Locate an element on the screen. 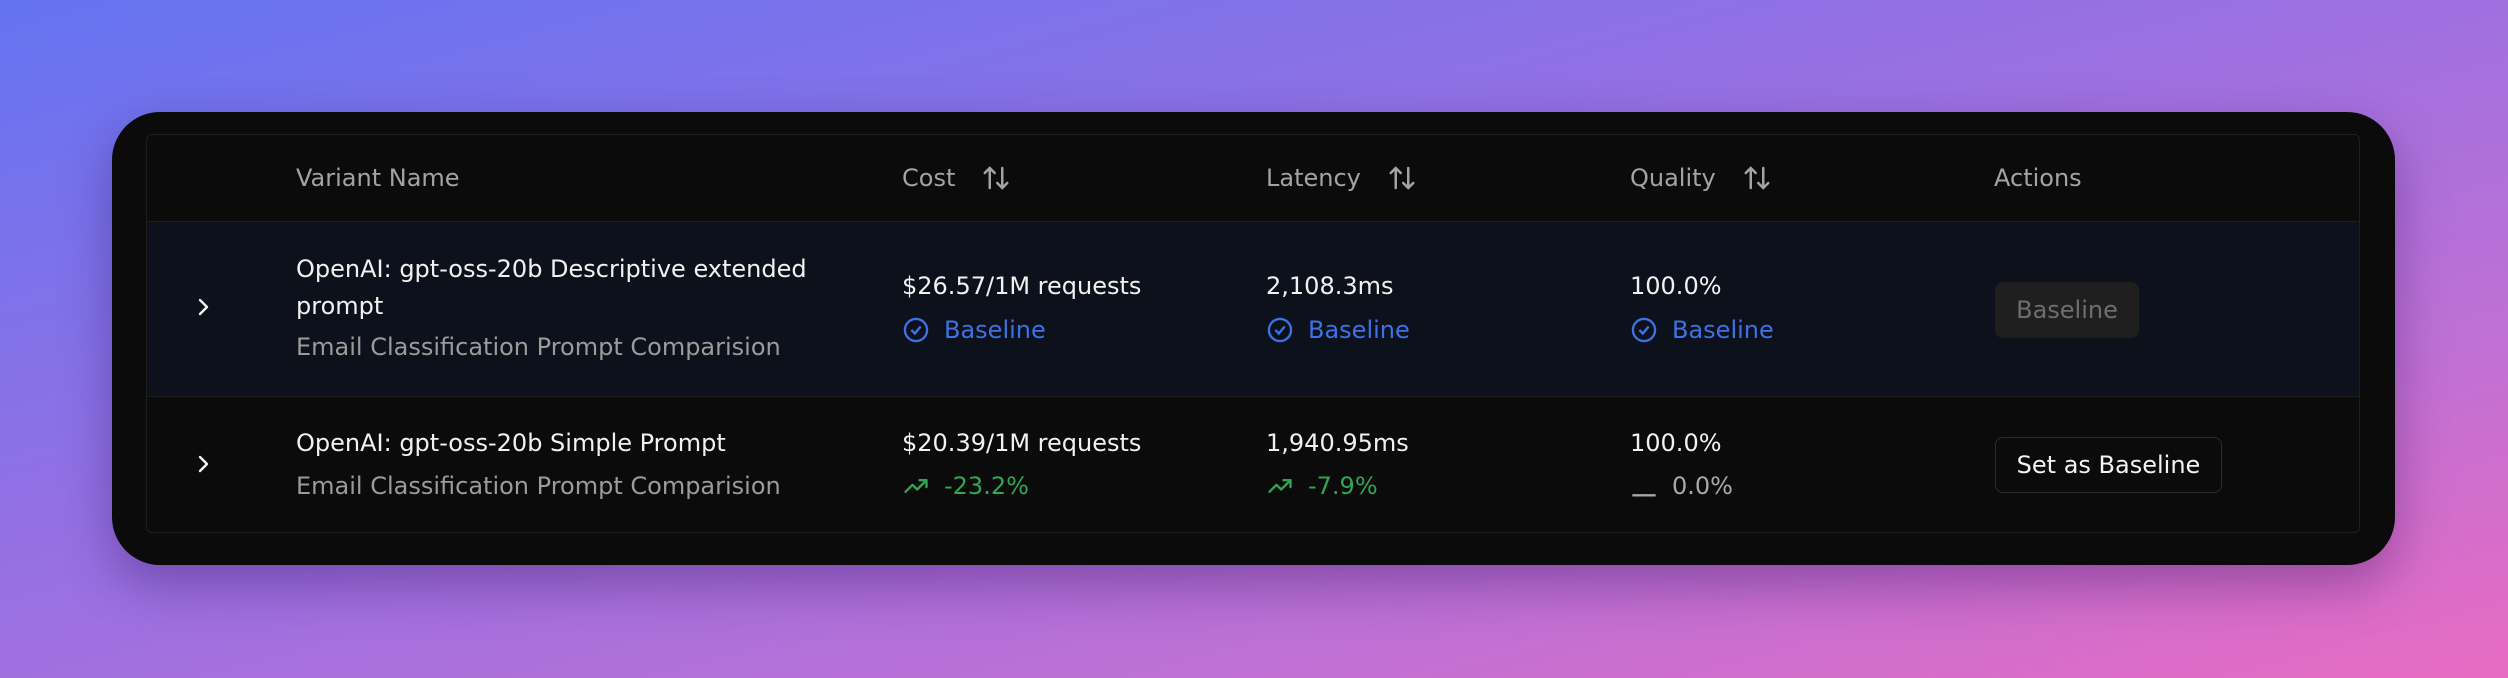 Image resolution: width=2508 pixels, height=678 pixels. header-label: Actions is located at coordinates (2038, 178).